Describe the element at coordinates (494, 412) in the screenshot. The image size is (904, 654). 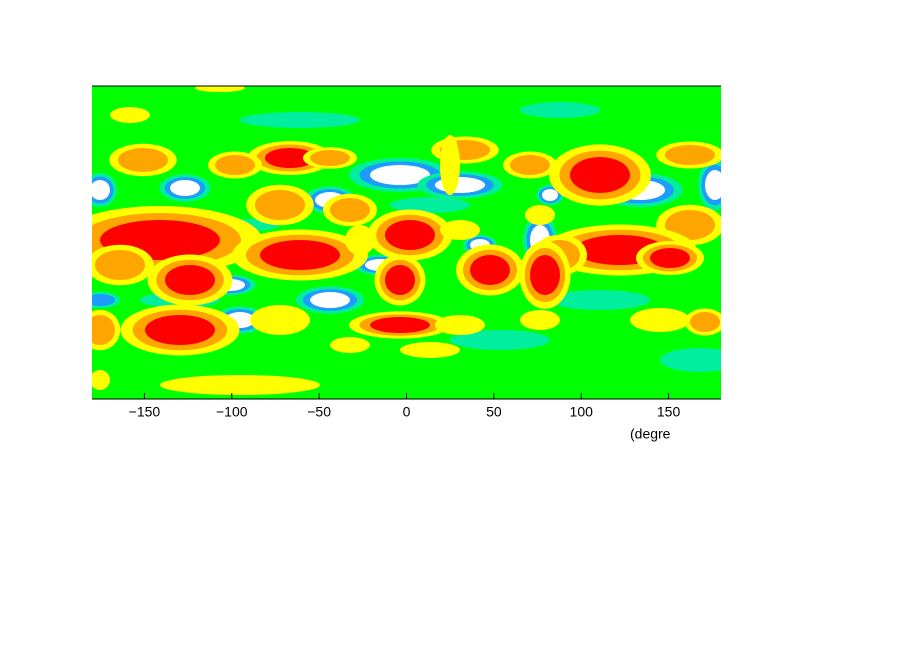
I see `x-tick-label: 50` at that location.